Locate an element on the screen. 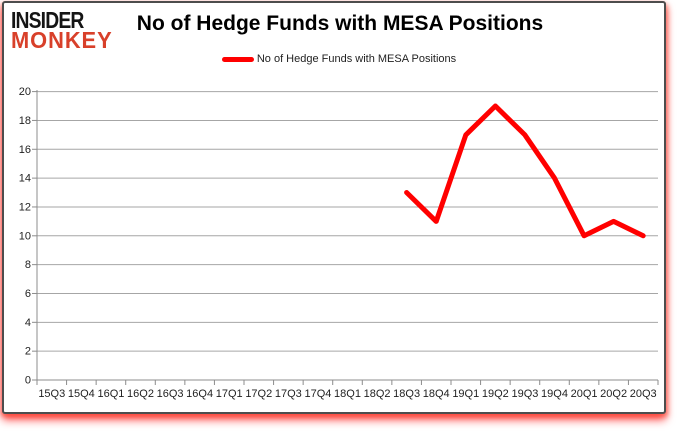 The height and width of the screenshot is (431, 678). x-tick-label: 18Q1 is located at coordinates (347, 394).